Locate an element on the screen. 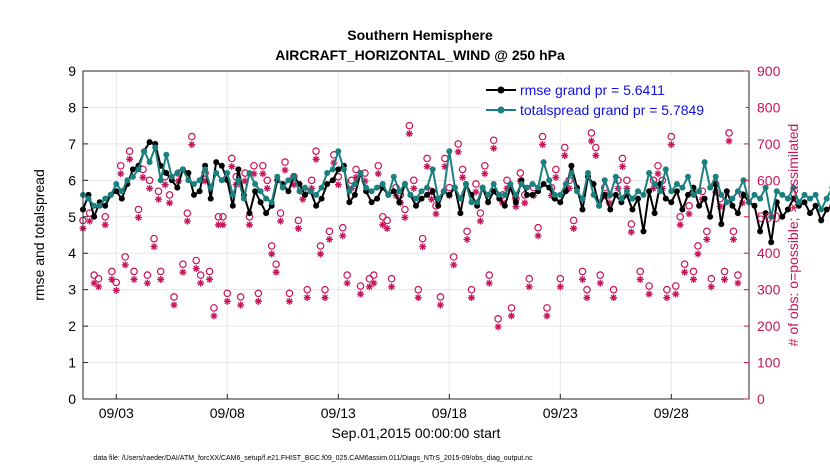 This screenshot has width=830, height=470. x-tick-label: 09/18 is located at coordinates (449, 413).